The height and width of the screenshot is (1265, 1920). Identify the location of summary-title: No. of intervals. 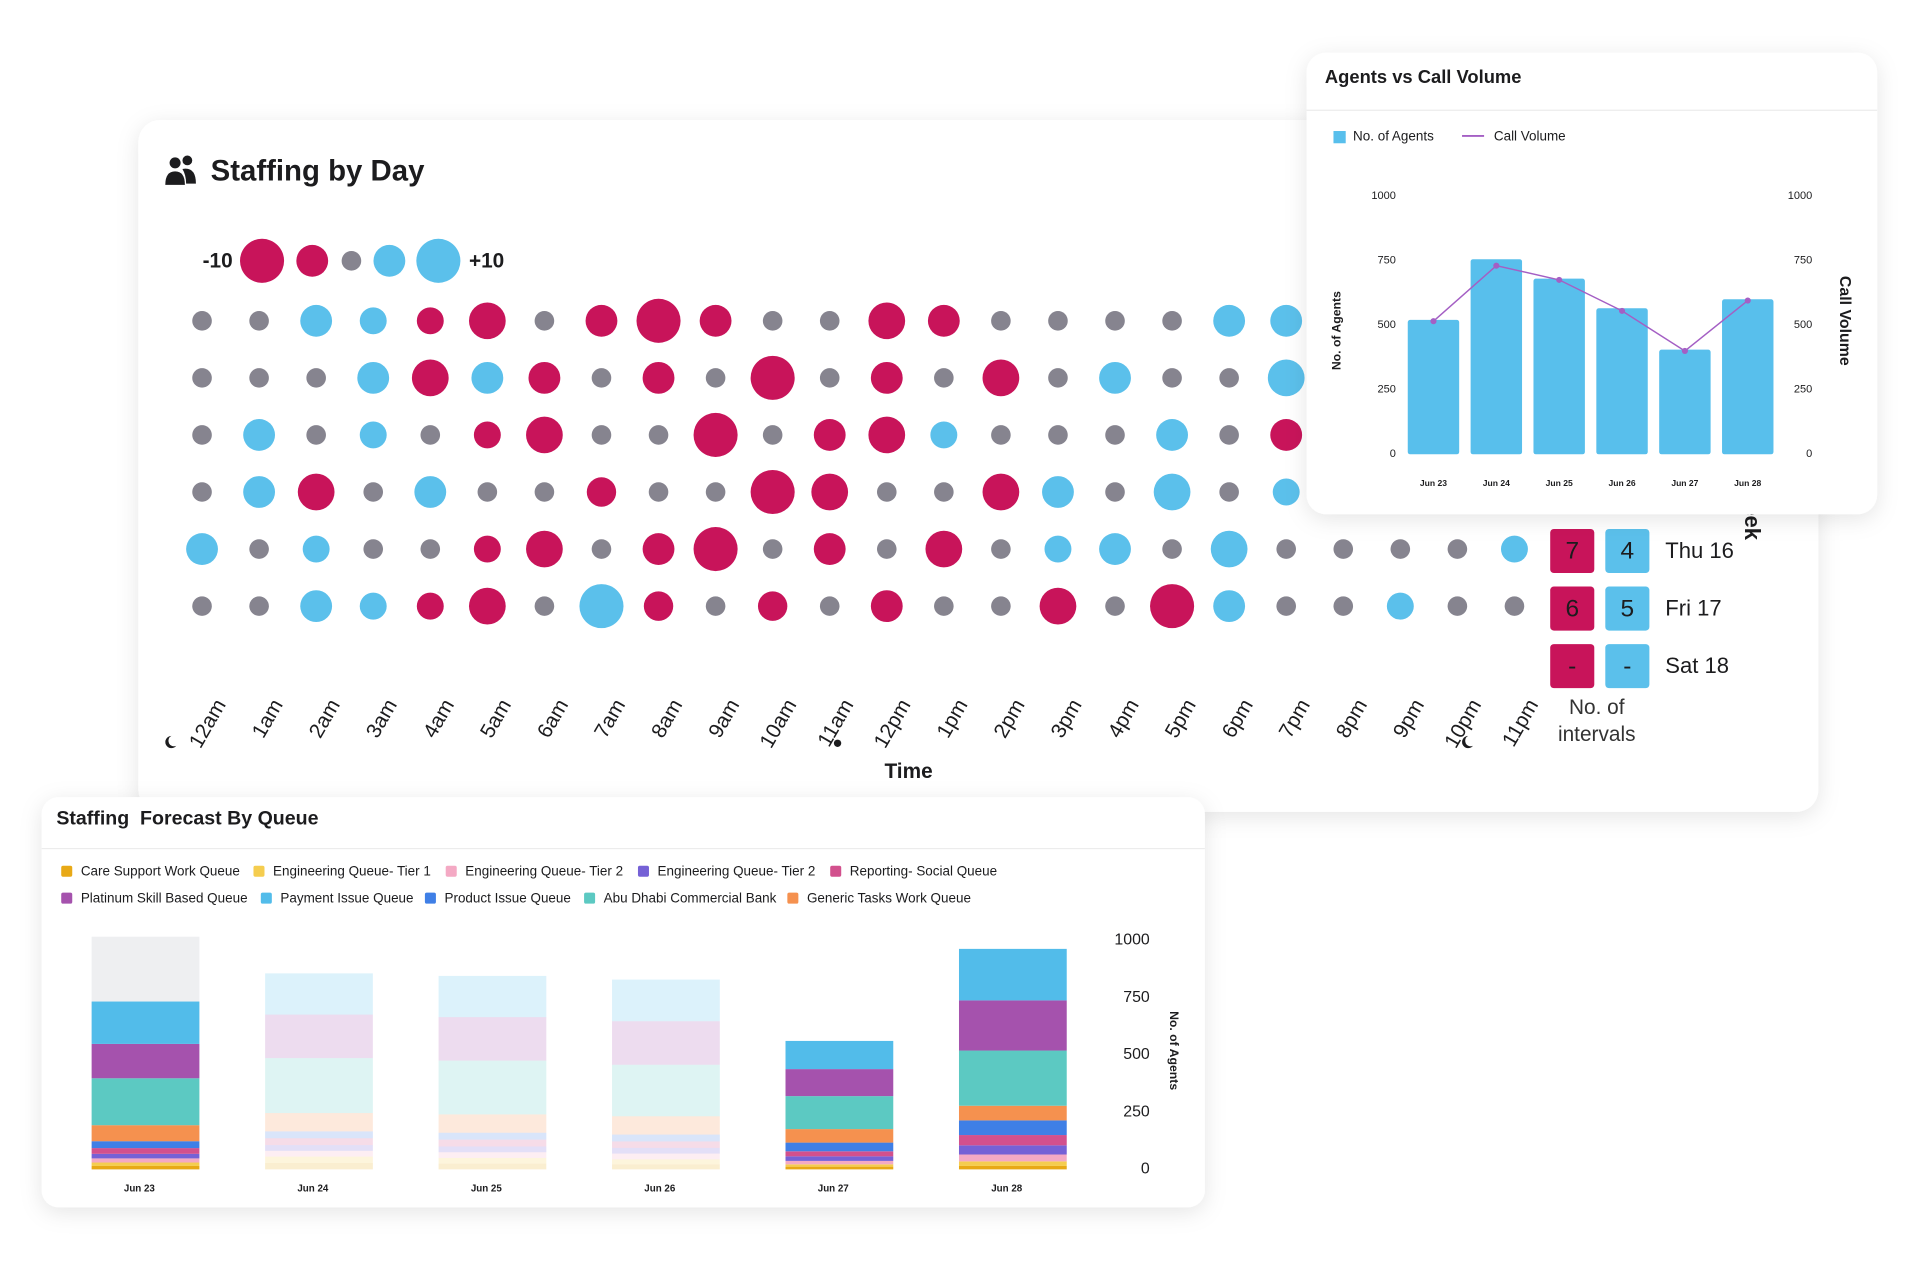
(1596, 720).